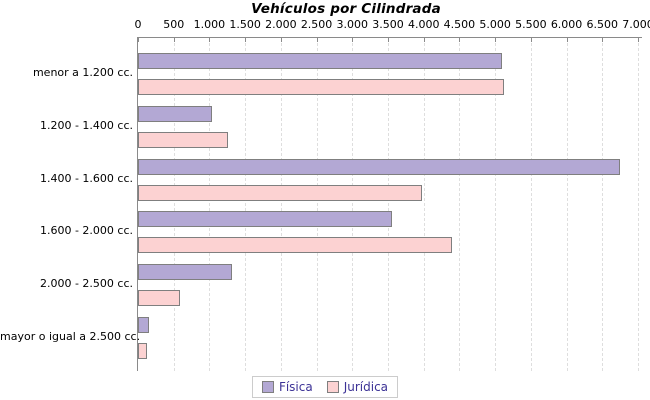 Image resolution: width=650 pixels, height=400 pixels. What do you see at coordinates (316, 24) in the screenshot?
I see `x-axis-tick-label: 2.500` at bounding box center [316, 24].